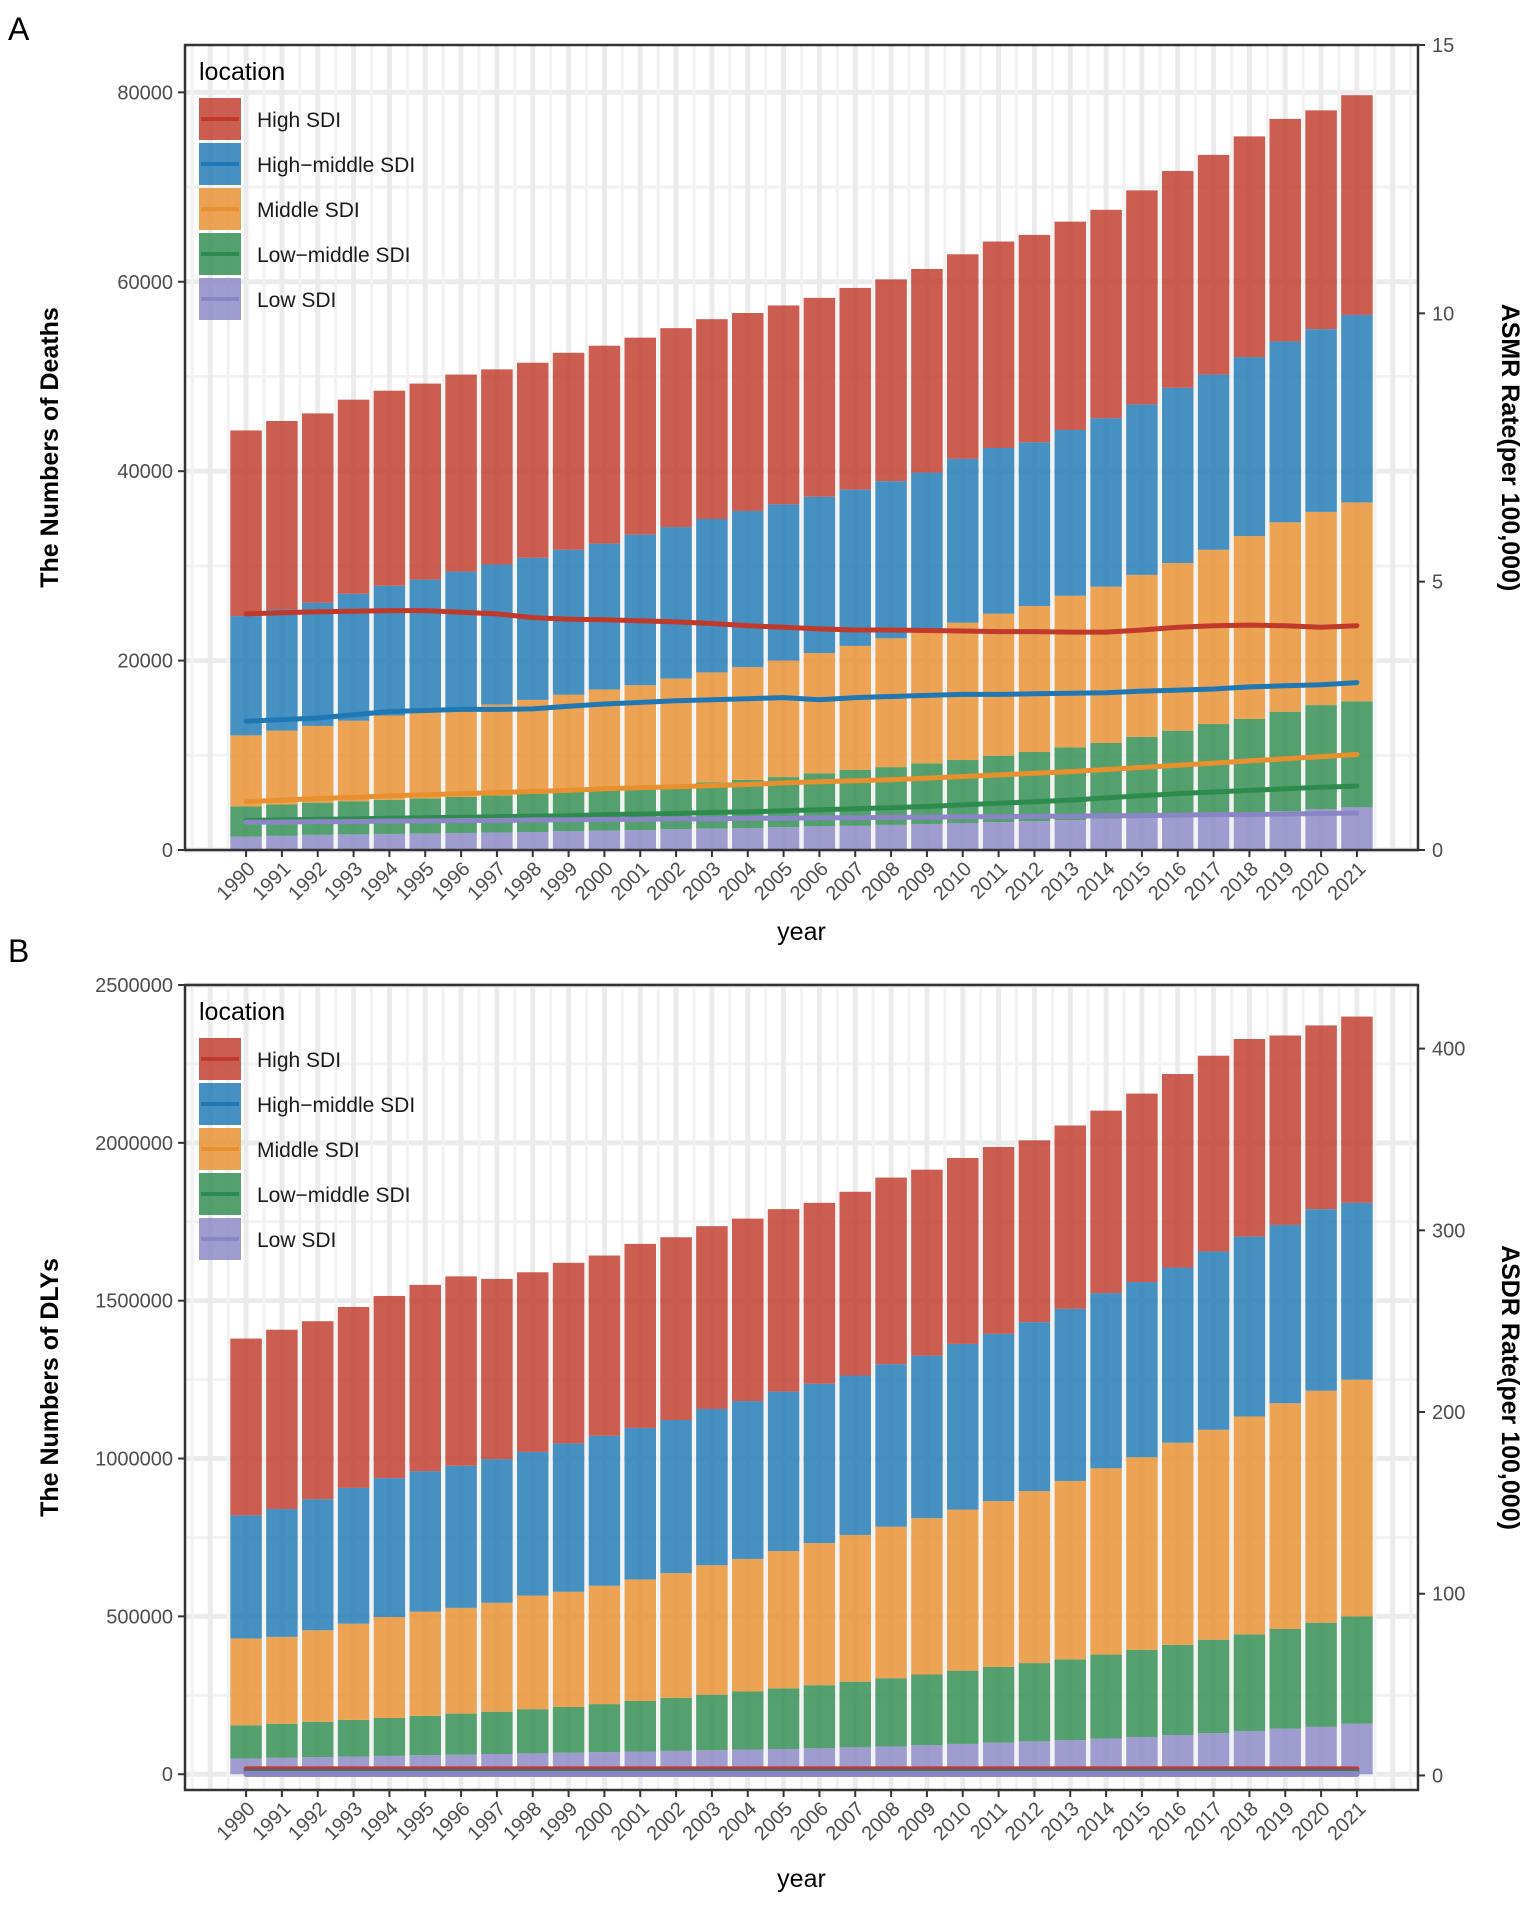 The height and width of the screenshot is (1910, 1536). I want to click on bar-middle-sdi-2018, so click(1249, 1525).